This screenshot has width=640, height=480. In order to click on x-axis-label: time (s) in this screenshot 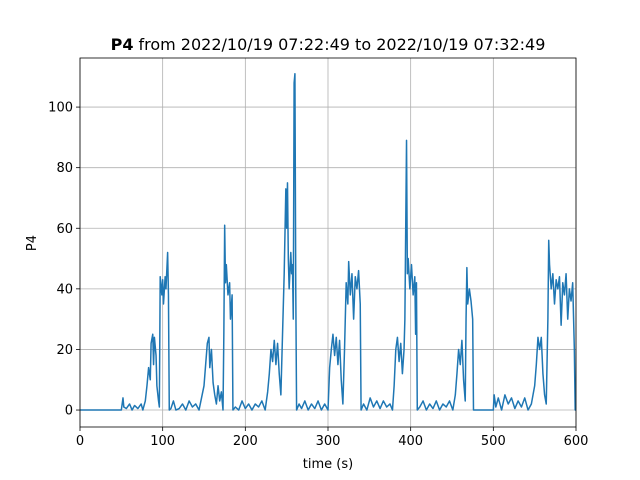, I will do `click(328, 464)`.